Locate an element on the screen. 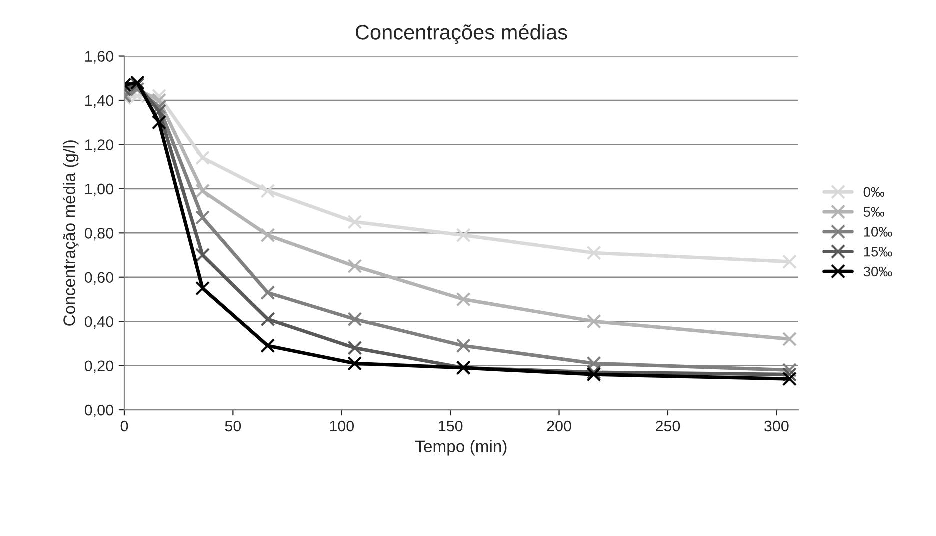 This screenshot has width=936, height=536. y-tick-label: 0,20 is located at coordinates (99, 367).